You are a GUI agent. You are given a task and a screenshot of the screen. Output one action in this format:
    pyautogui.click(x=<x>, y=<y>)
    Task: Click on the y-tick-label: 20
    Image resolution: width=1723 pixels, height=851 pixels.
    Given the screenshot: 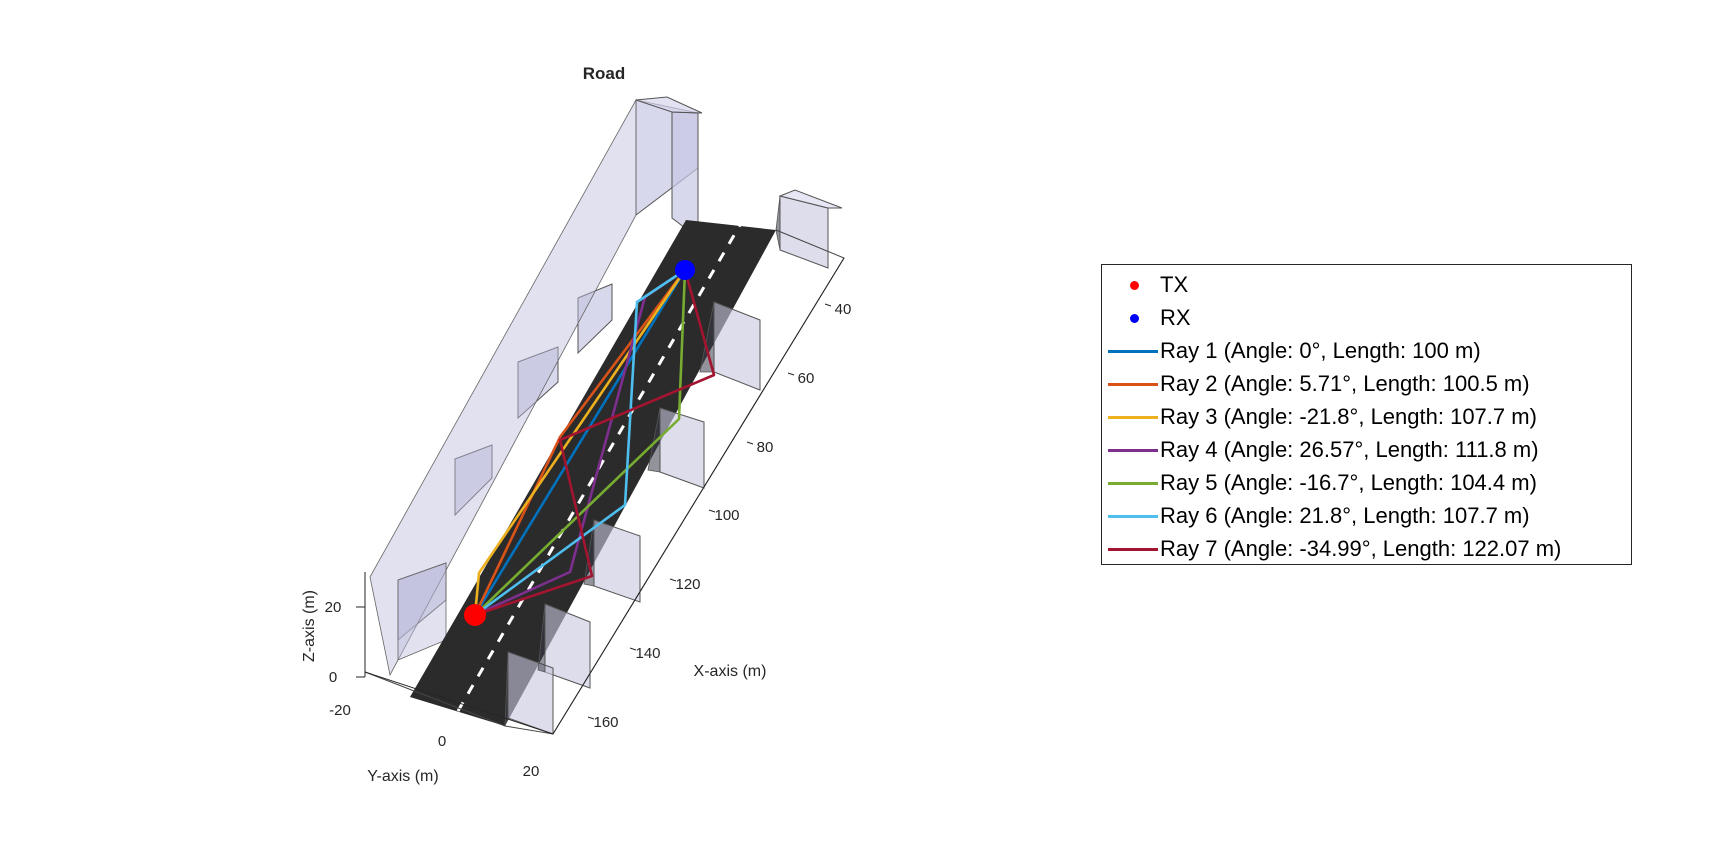 What is the action you would take?
    pyautogui.click(x=531, y=771)
    